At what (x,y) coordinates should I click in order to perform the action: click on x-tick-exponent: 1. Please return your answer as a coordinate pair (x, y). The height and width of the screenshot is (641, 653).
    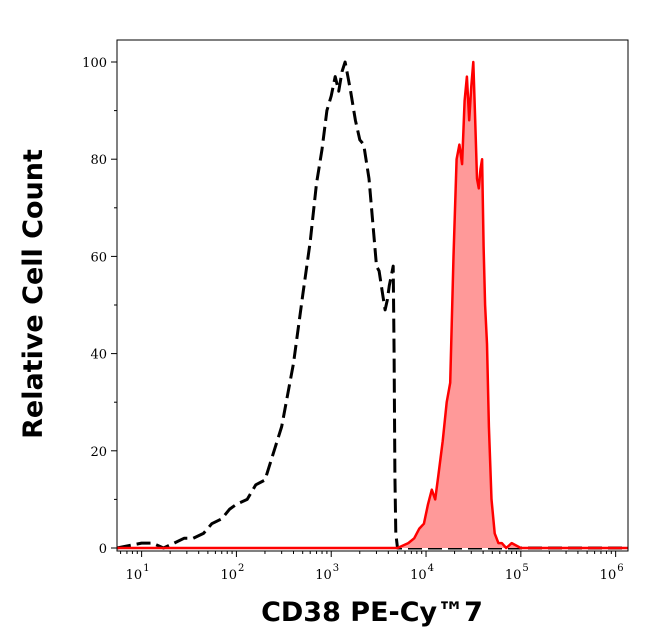
    Looking at the image, I should click on (146, 568).